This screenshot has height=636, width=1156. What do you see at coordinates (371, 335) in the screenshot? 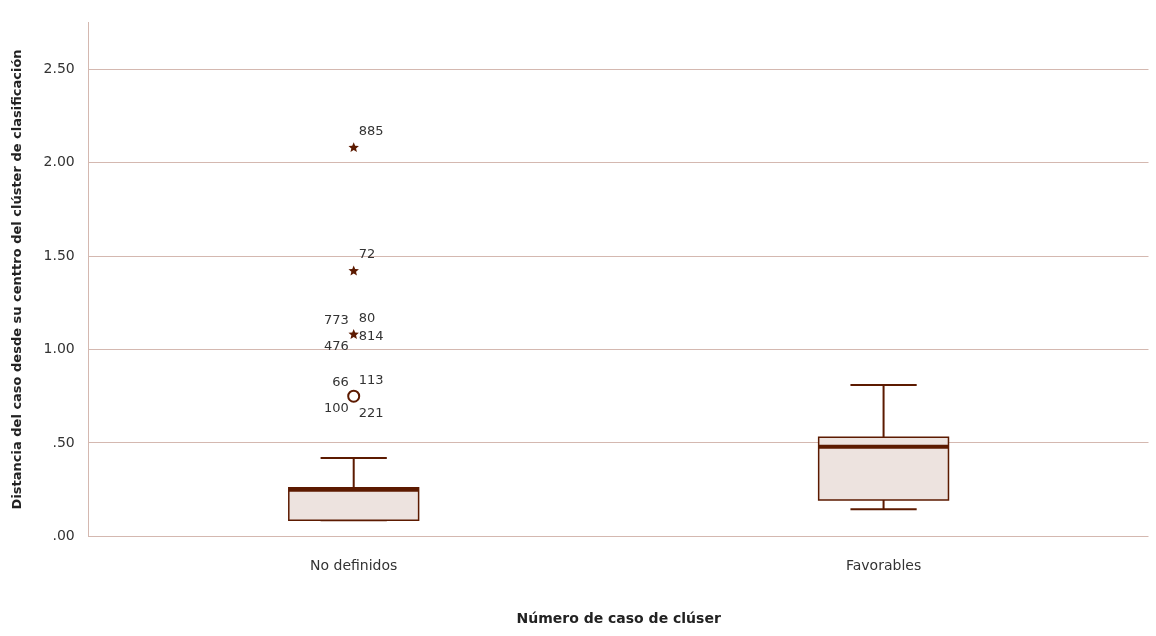
I see `annotation: 814` at bounding box center [371, 335].